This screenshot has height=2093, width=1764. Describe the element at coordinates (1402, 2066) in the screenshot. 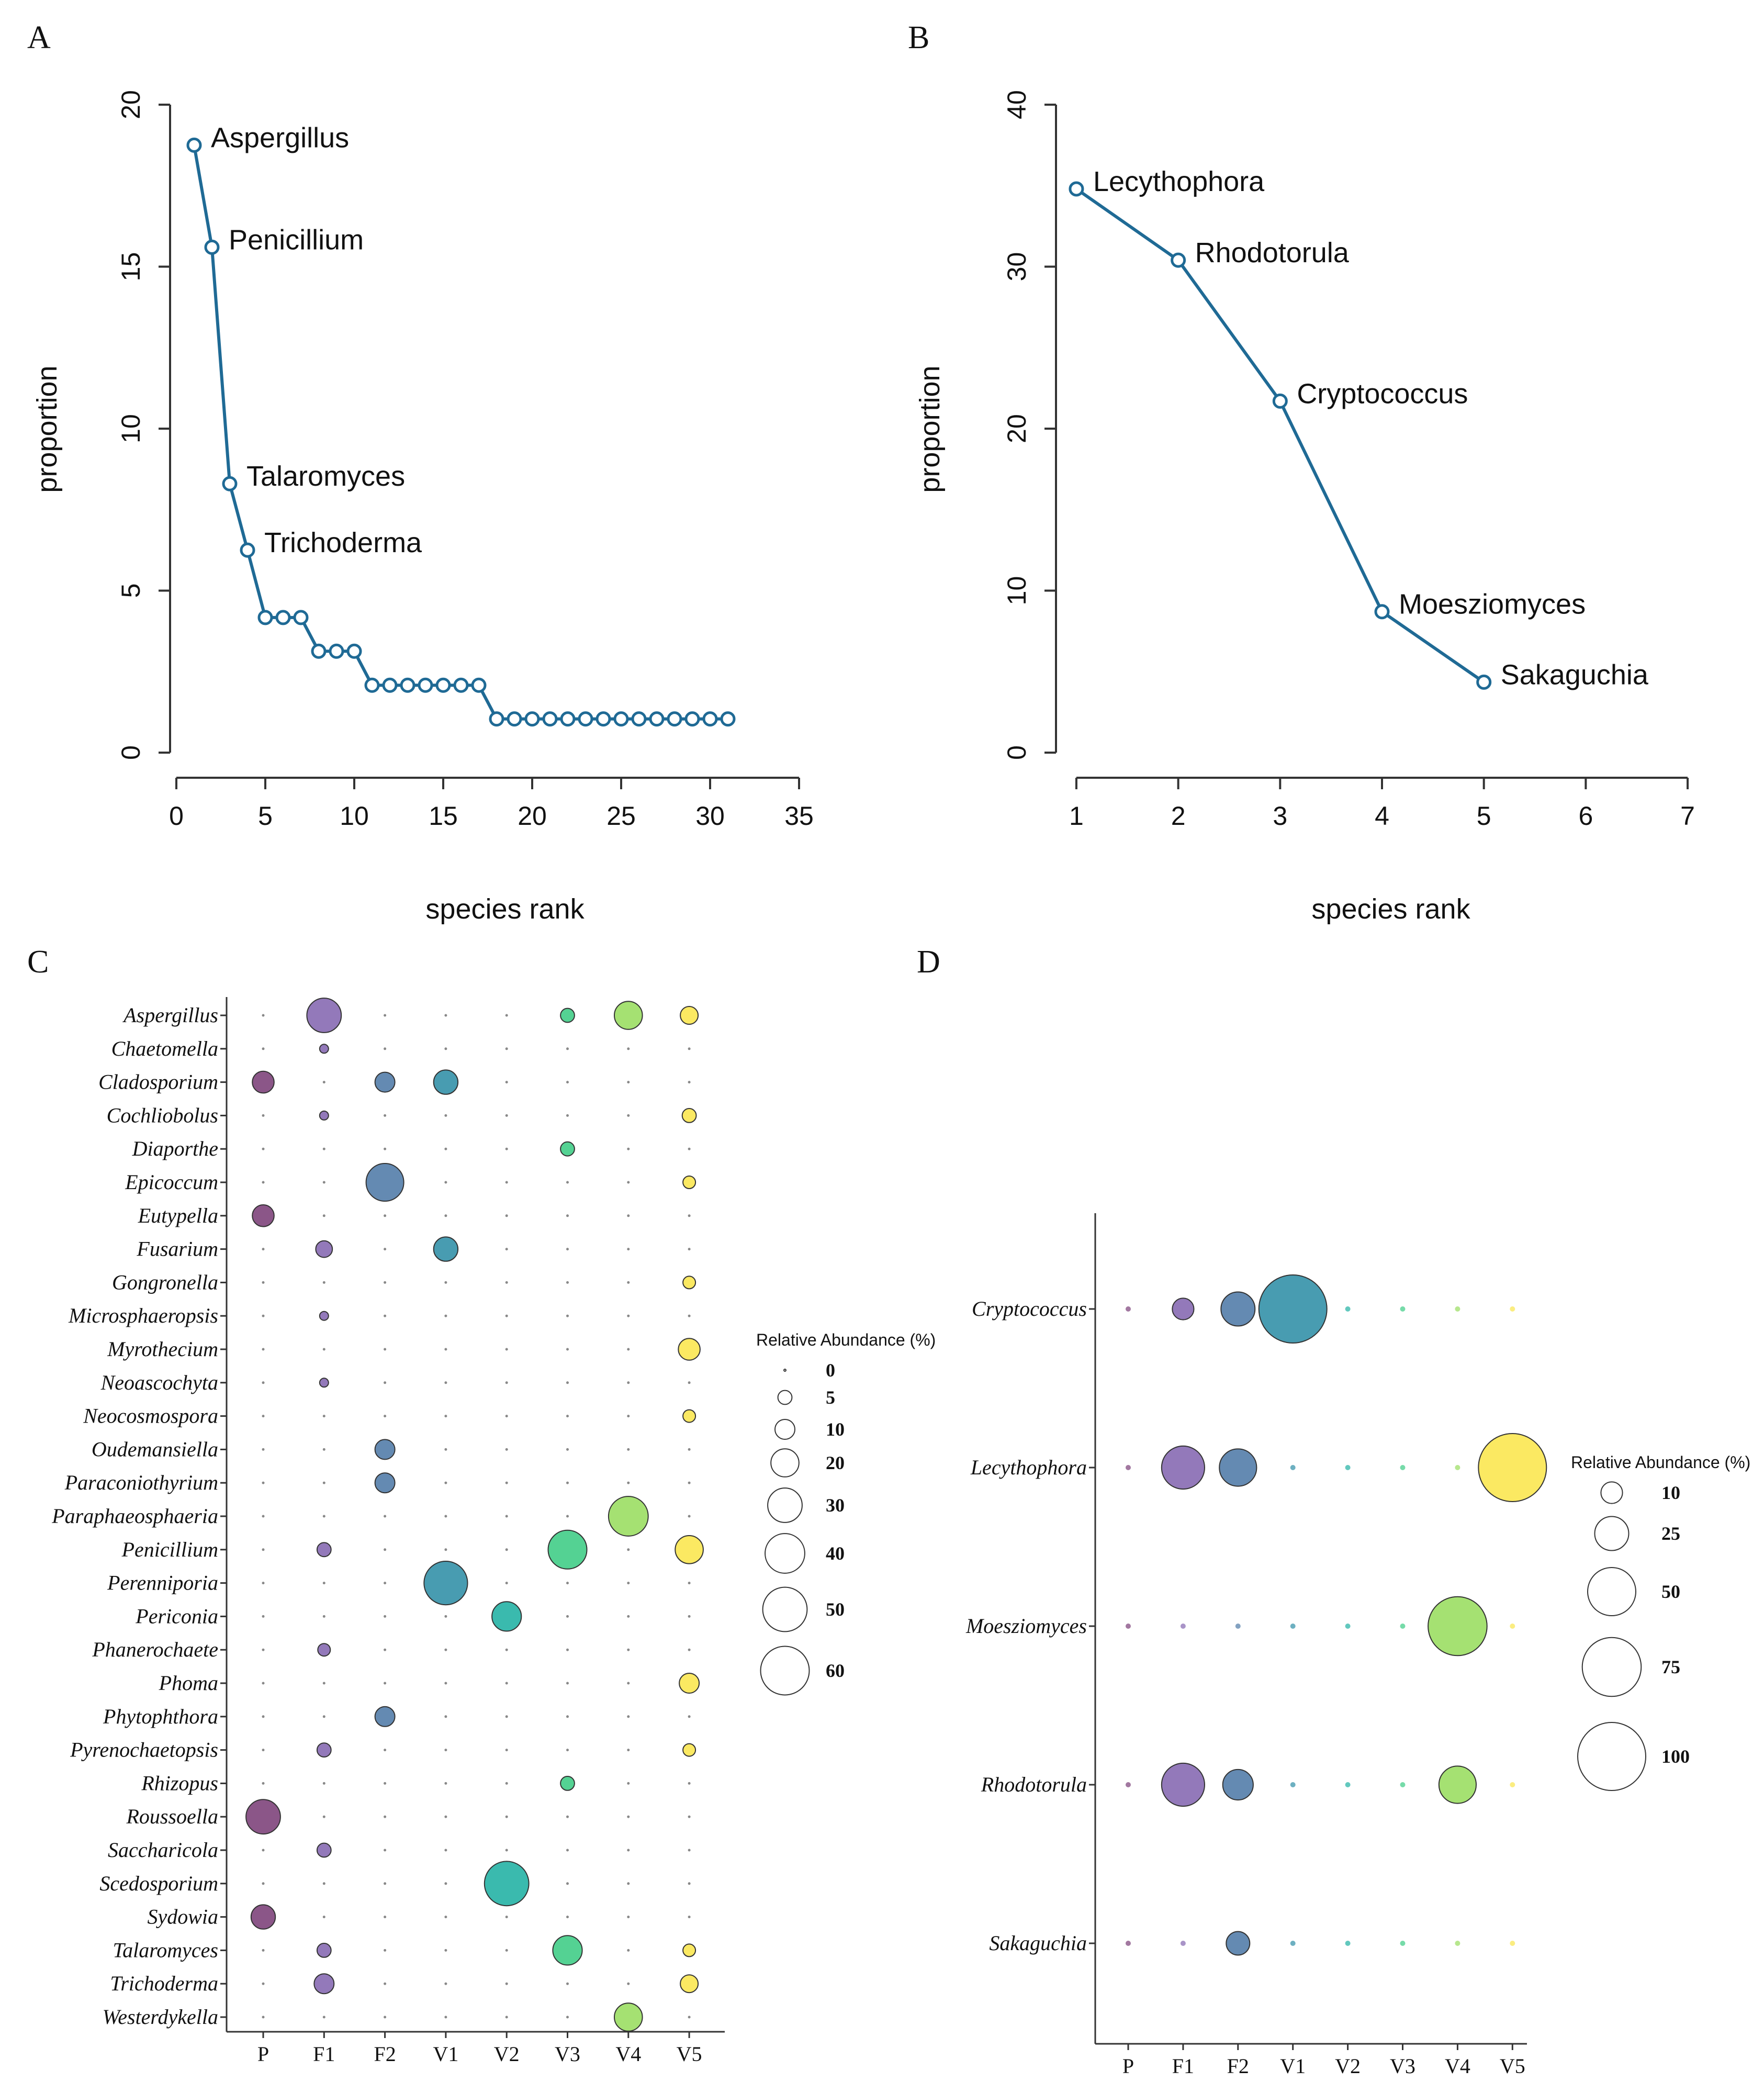

I see `panelD-sample-label: V3` at that location.